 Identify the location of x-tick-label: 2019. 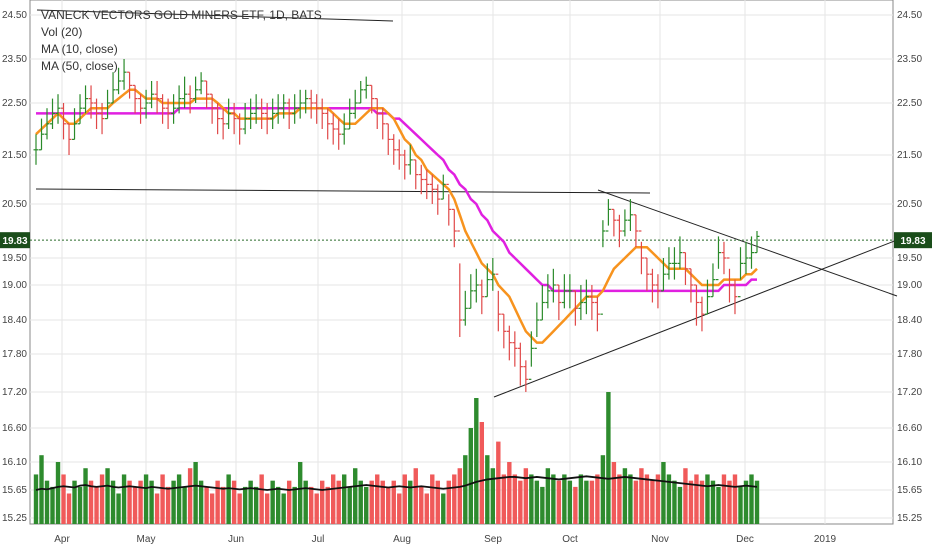
(825, 539).